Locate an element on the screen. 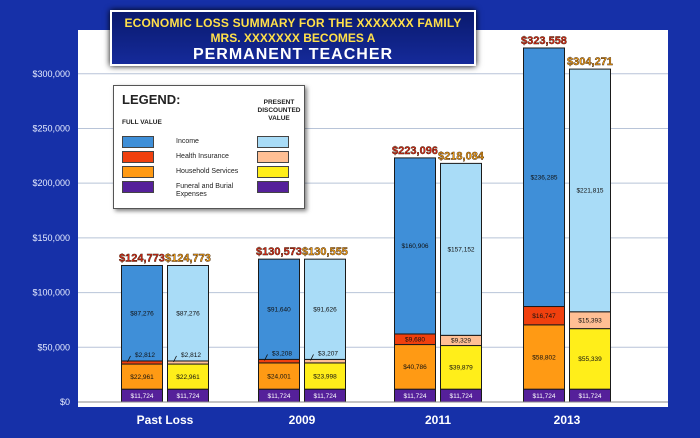 Image resolution: width=700 pixels, height=438 pixels. legend-full-value-header: FULL VALUE is located at coordinates (142, 122).